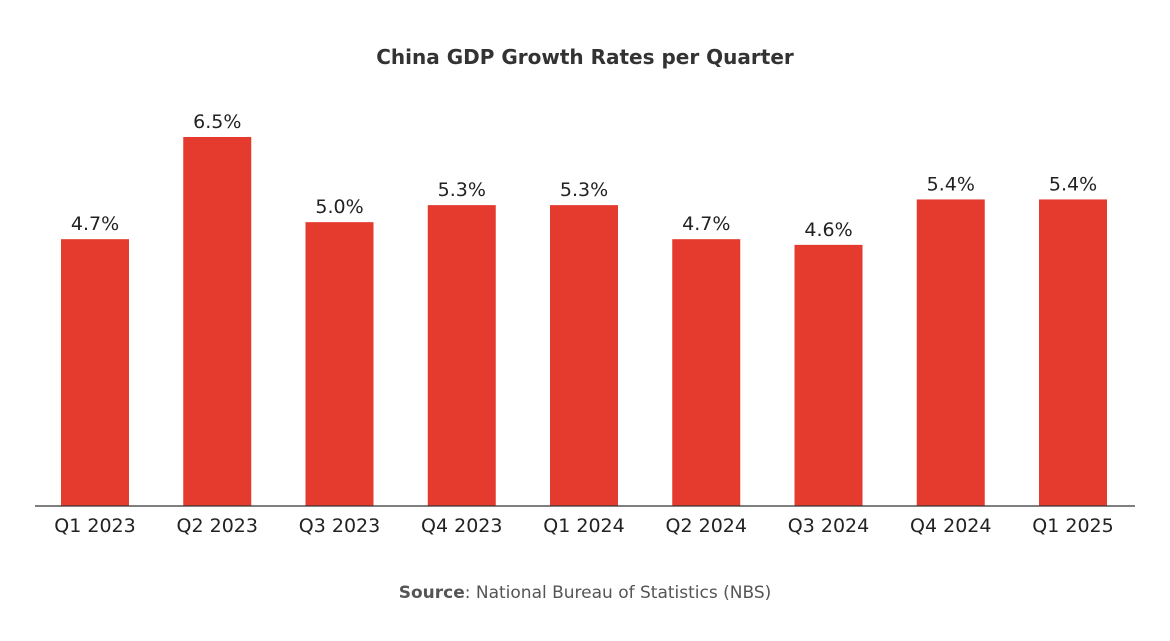 This screenshot has height=641, width=1170. Describe the element at coordinates (828, 375) in the screenshot. I see `bar-q3-2024` at that location.